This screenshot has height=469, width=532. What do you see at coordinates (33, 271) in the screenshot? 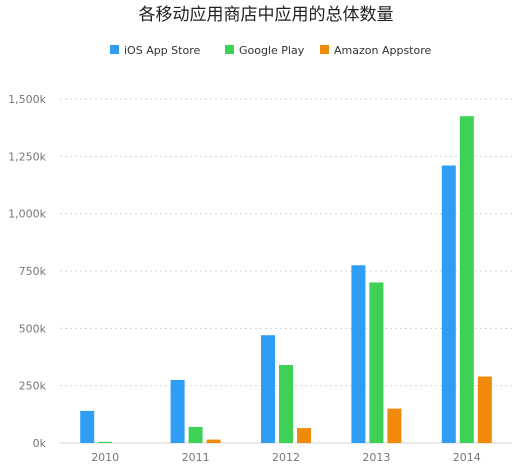
I see `y-tick-label: 750k` at bounding box center [33, 271].